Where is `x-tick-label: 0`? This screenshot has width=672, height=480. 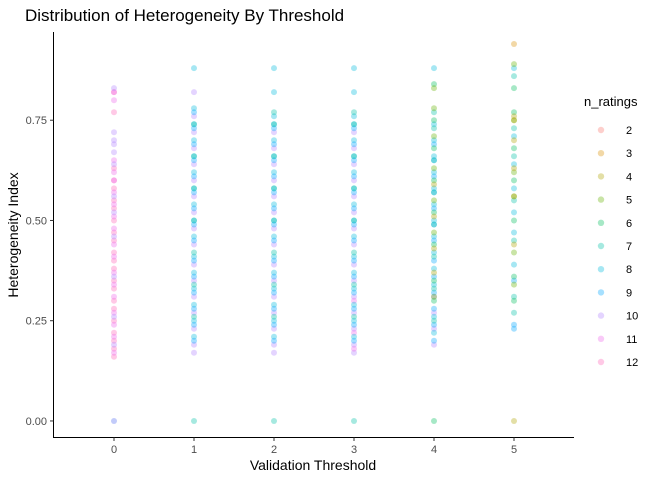
x-tick-label: 0 is located at coordinates (114, 450).